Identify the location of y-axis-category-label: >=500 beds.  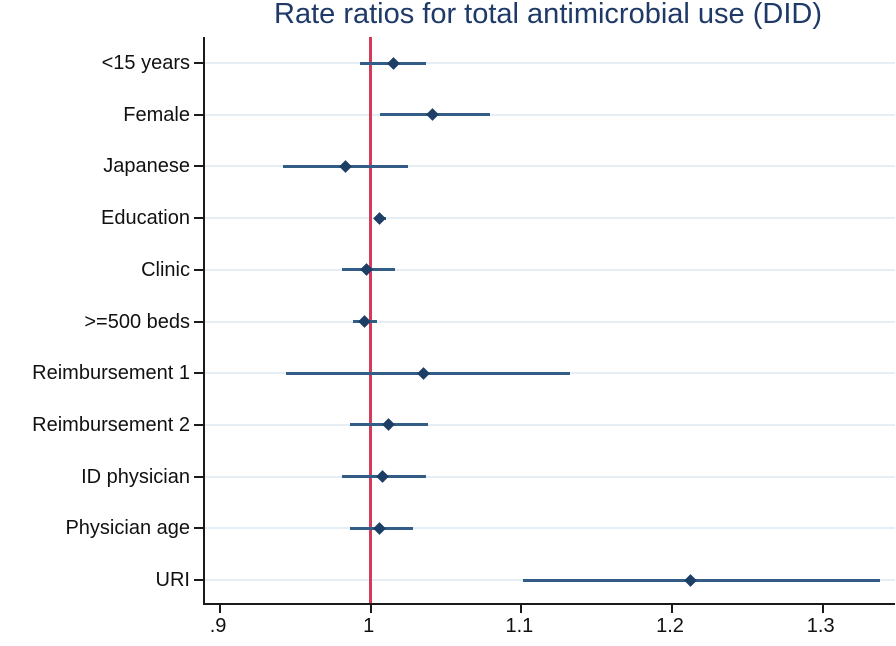
(137, 321).